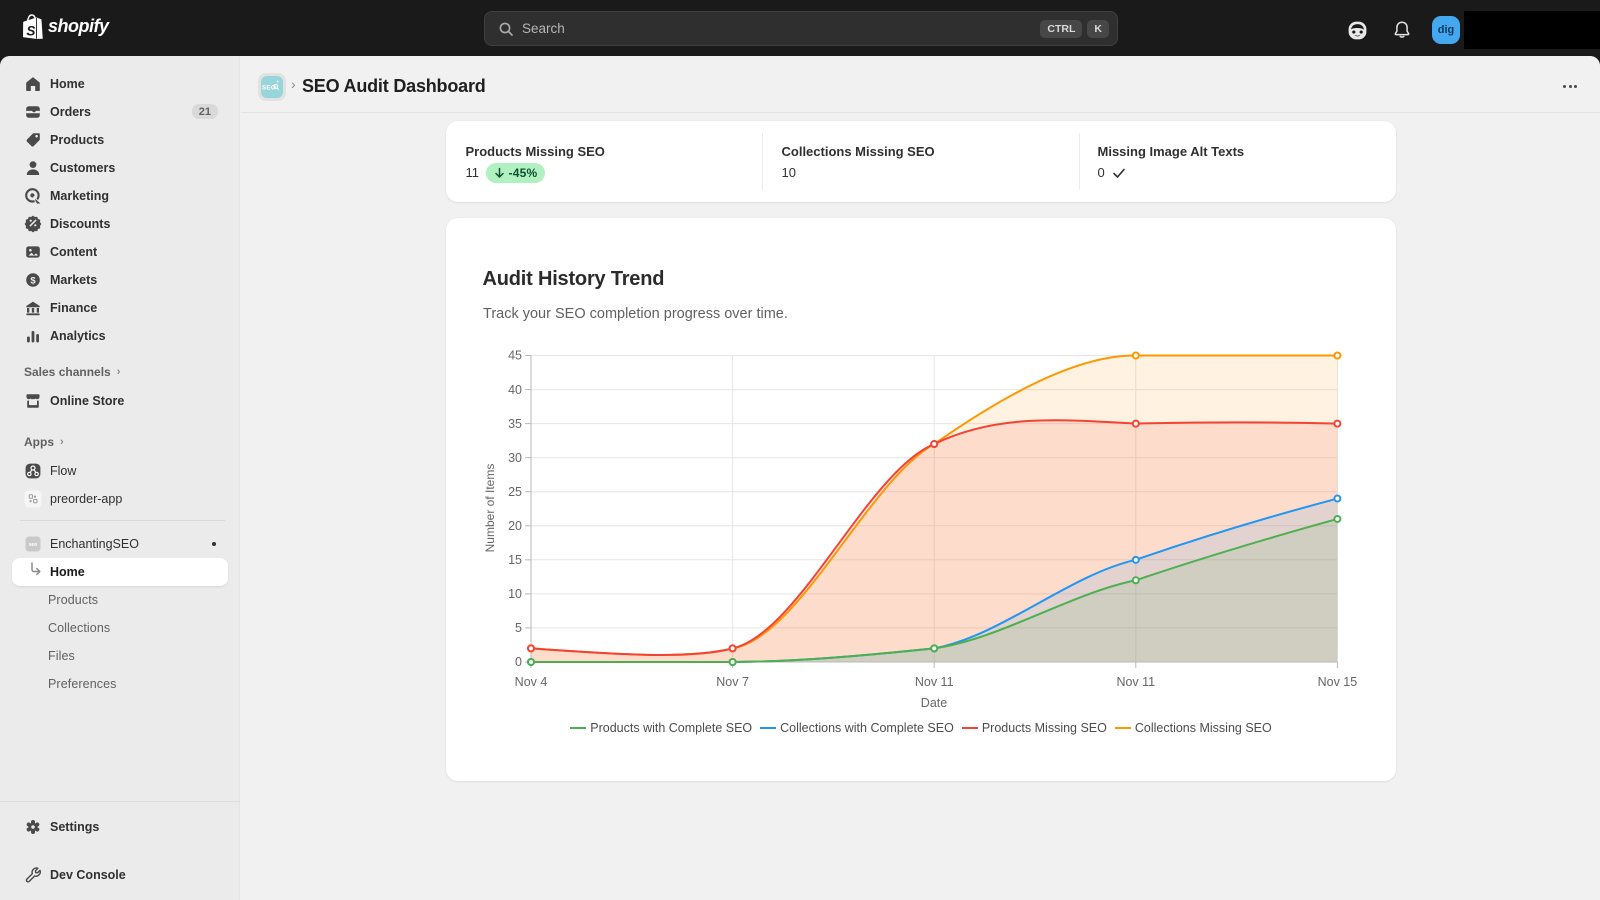 This screenshot has width=1600, height=900. What do you see at coordinates (515, 526) in the screenshot?
I see `svg-text: 20` at bounding box center [515, 526].